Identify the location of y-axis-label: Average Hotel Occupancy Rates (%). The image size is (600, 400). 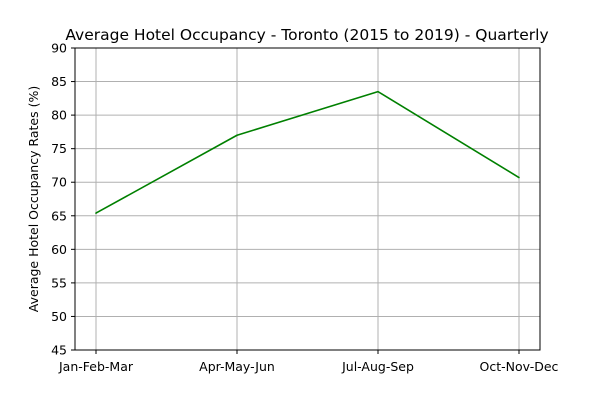
(33, 199).